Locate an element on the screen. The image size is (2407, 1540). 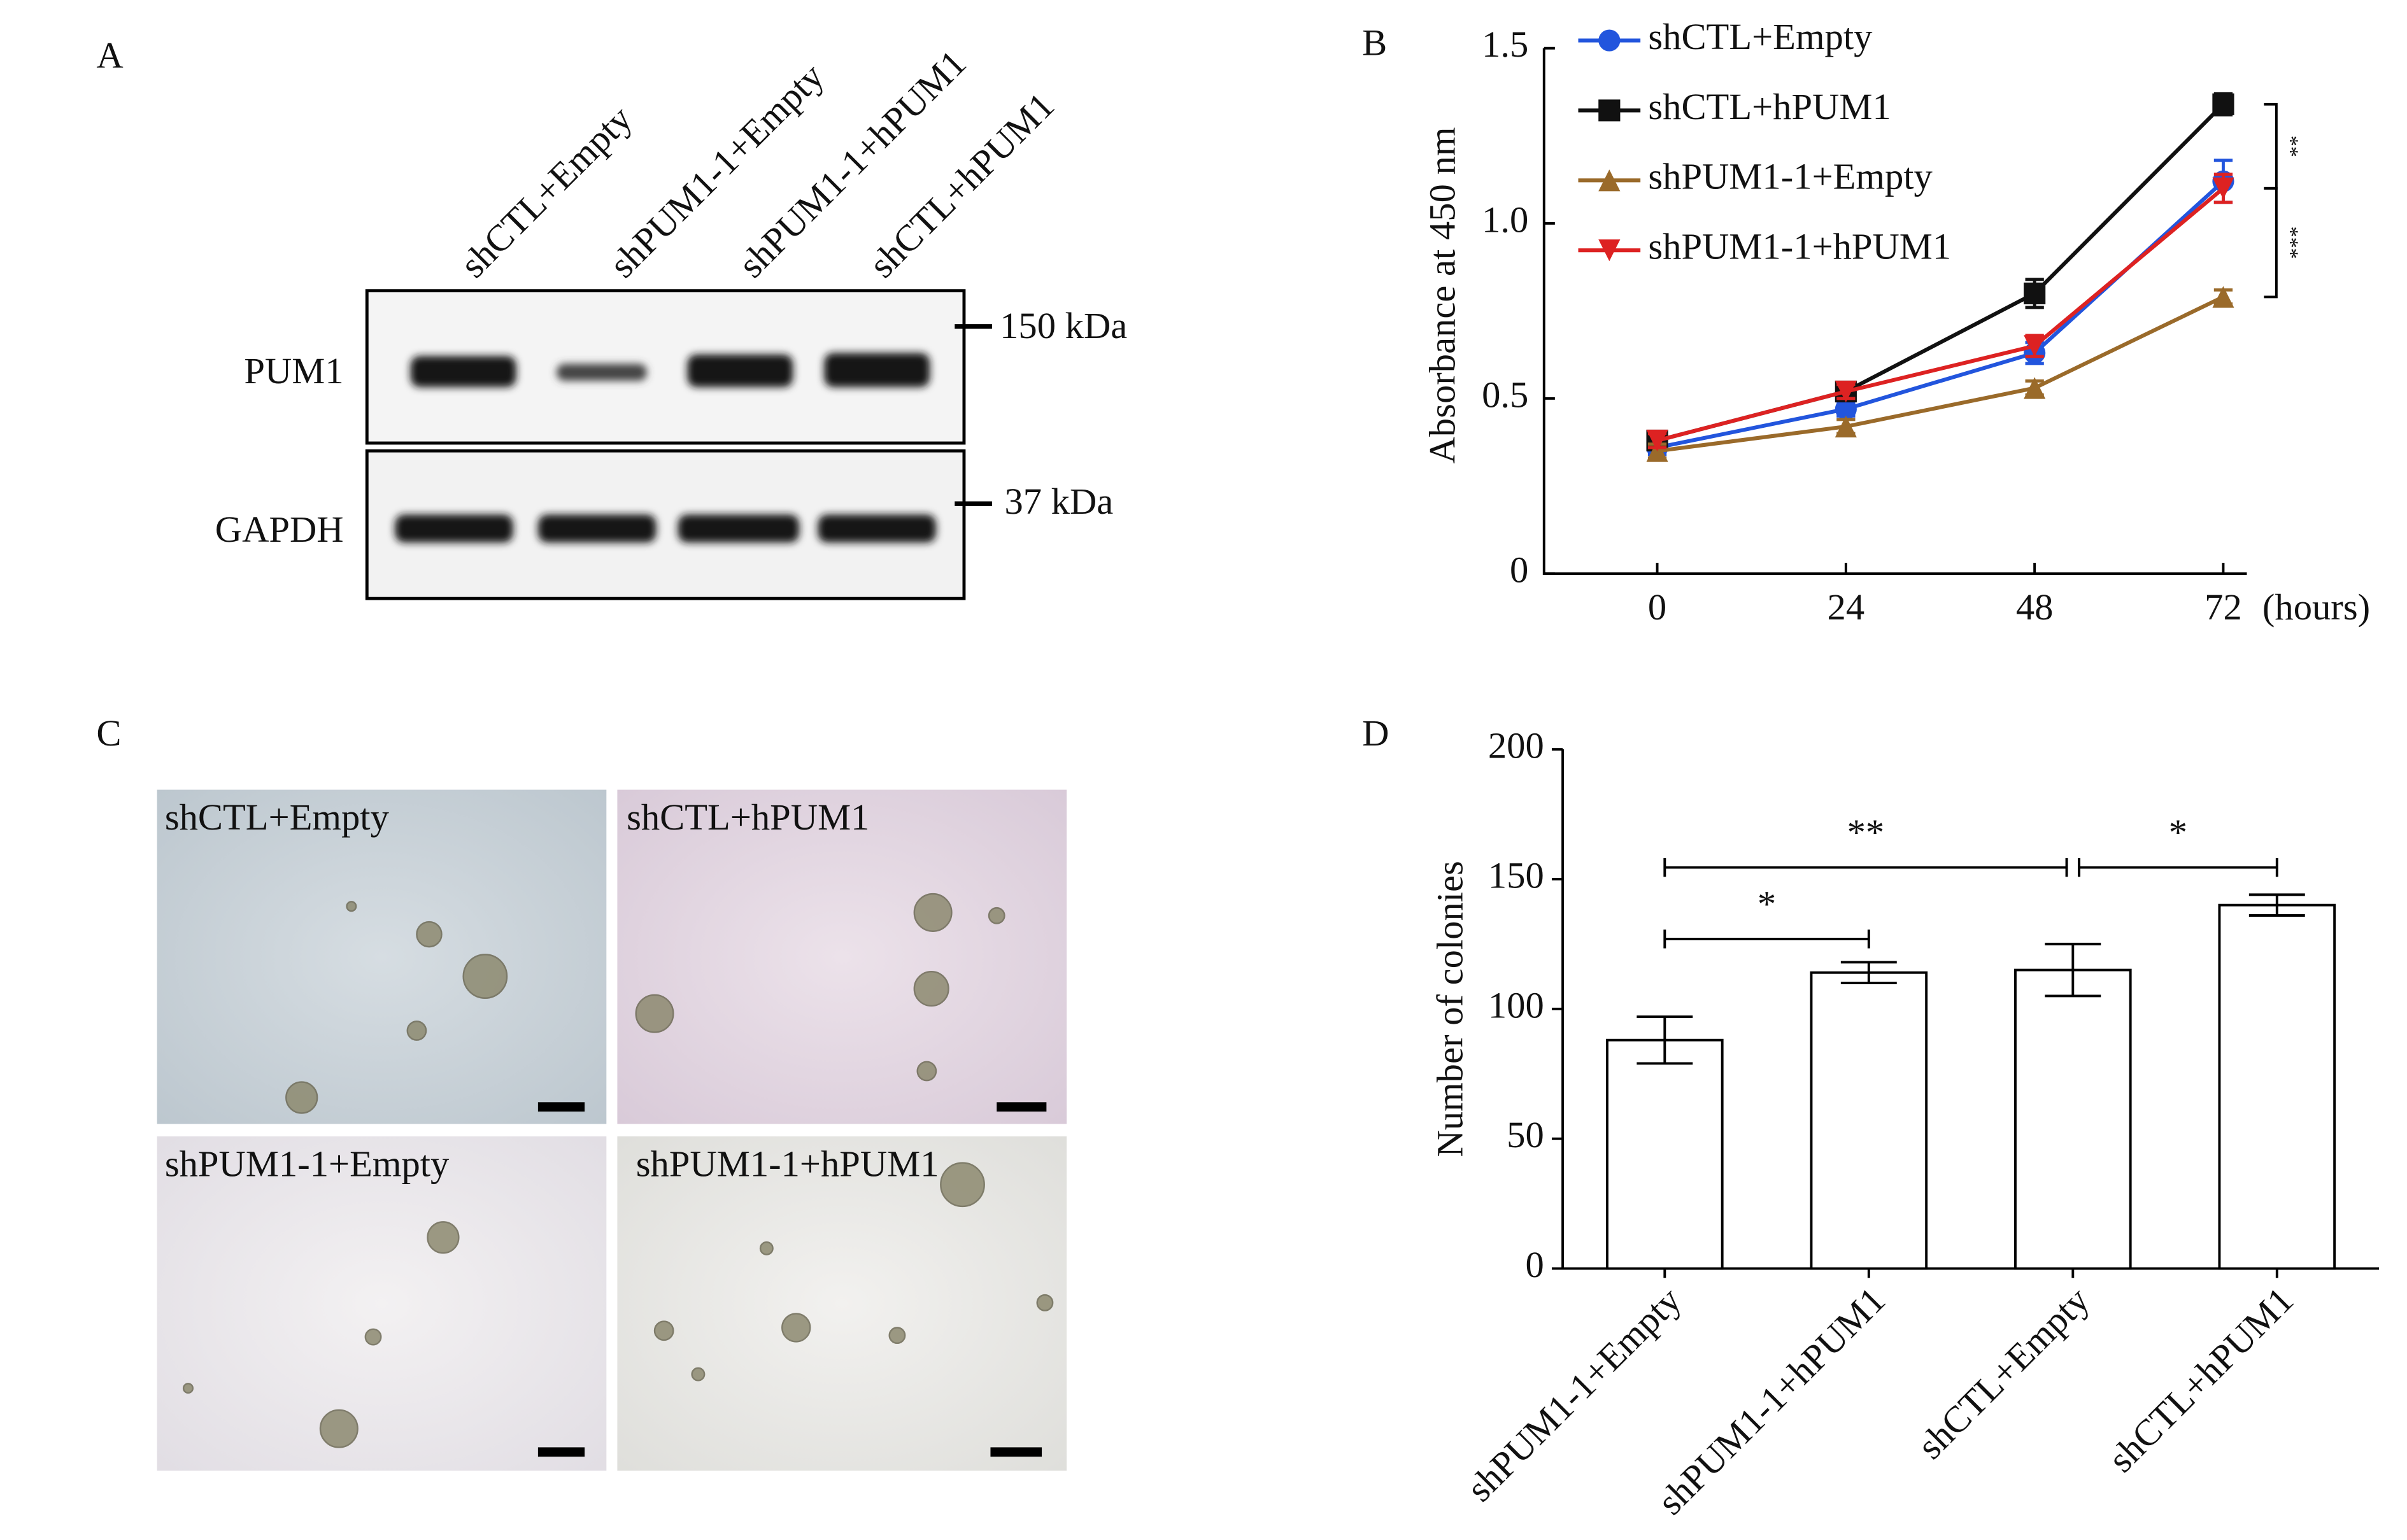
y-tick-label: 1.5 is located at coordinates (1505, 44).